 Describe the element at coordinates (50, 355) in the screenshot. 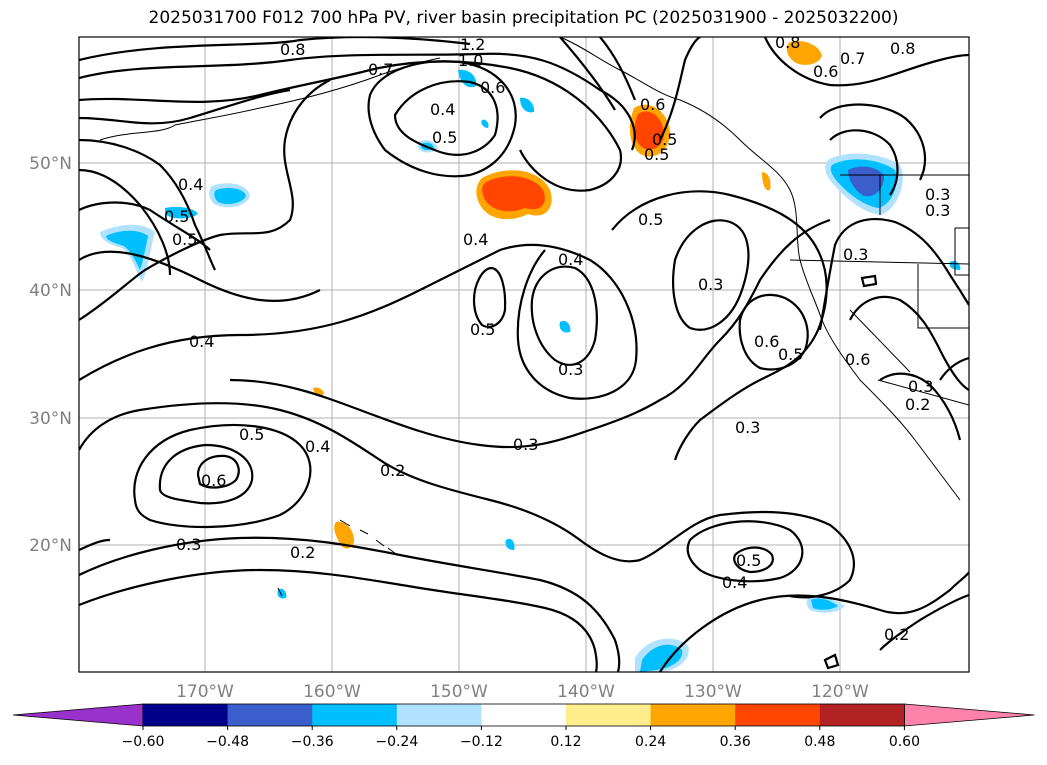

I see `latitude-labels: 20°N 30°N 40°N 50°N` at that location.